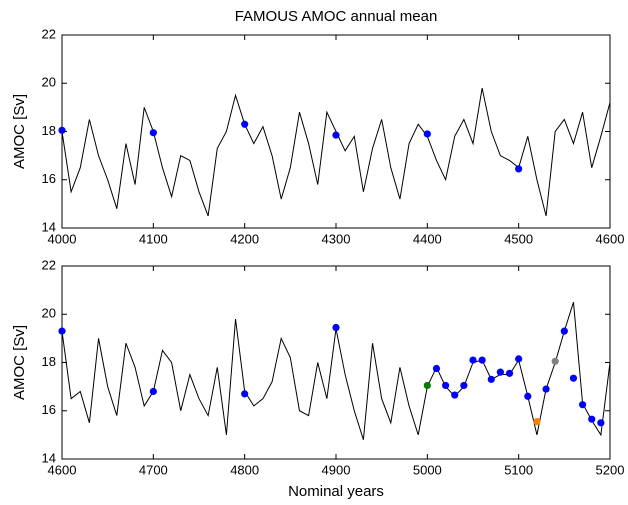  What do you see at coordinates (336, 16) in the screenshot?
I see `chart-title: FAMOUS AMOC annual mean` at bounding box center [336, 16].